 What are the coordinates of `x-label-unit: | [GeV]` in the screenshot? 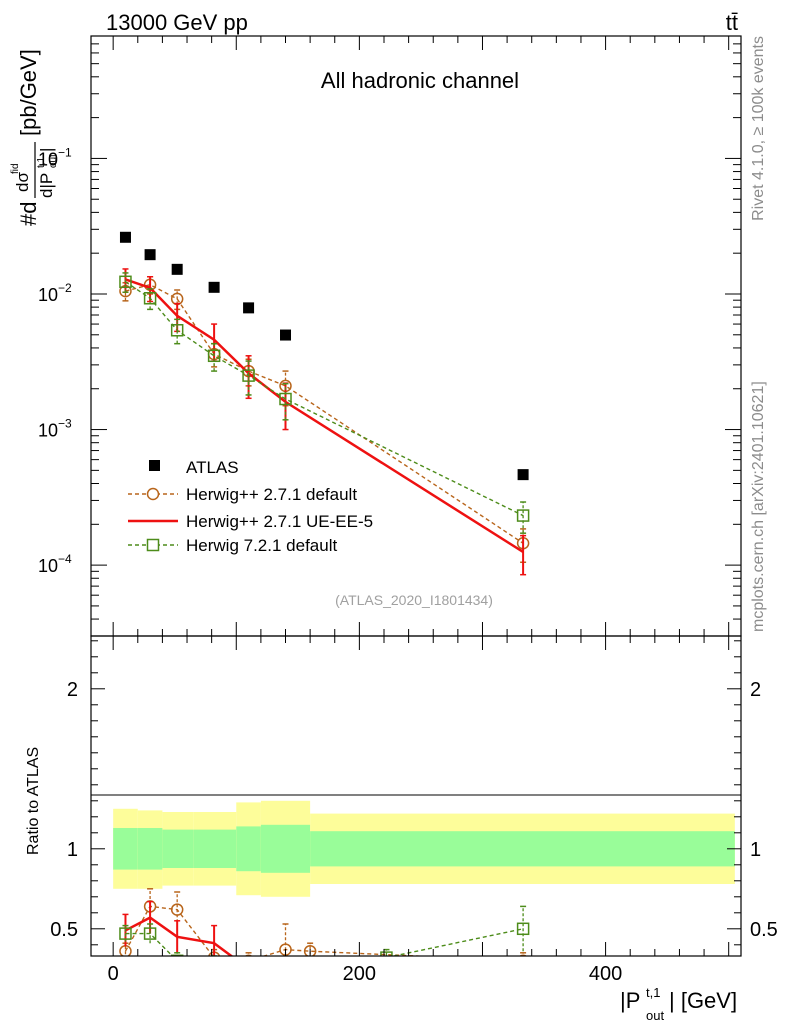 It's located at (703, 1000).